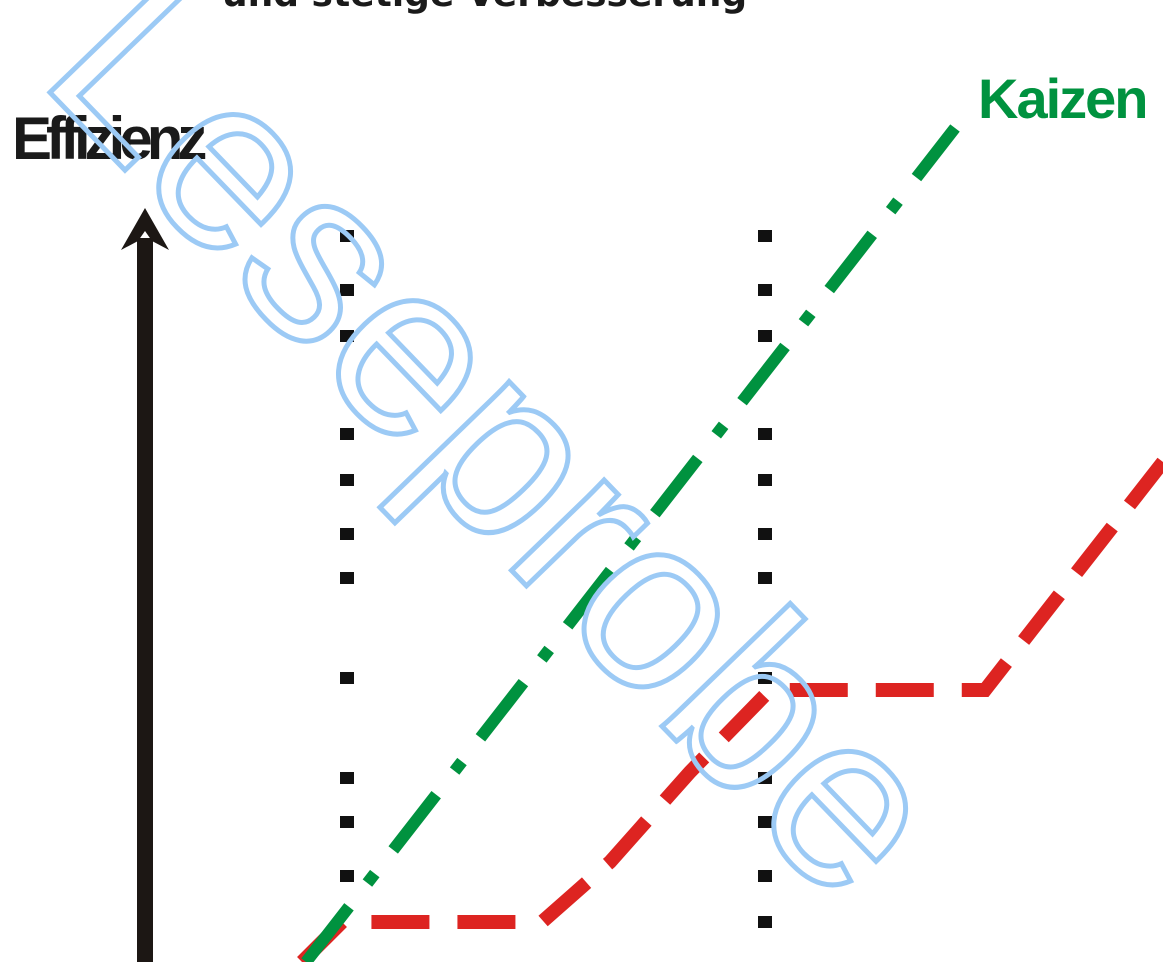 The width and height of the screenshot is (1163, 962). What do you see at coordinates (484, 7) in the screenshot?
I see `diagram-caption: und stetige Verbesserung` at bounding box center [484, 7].